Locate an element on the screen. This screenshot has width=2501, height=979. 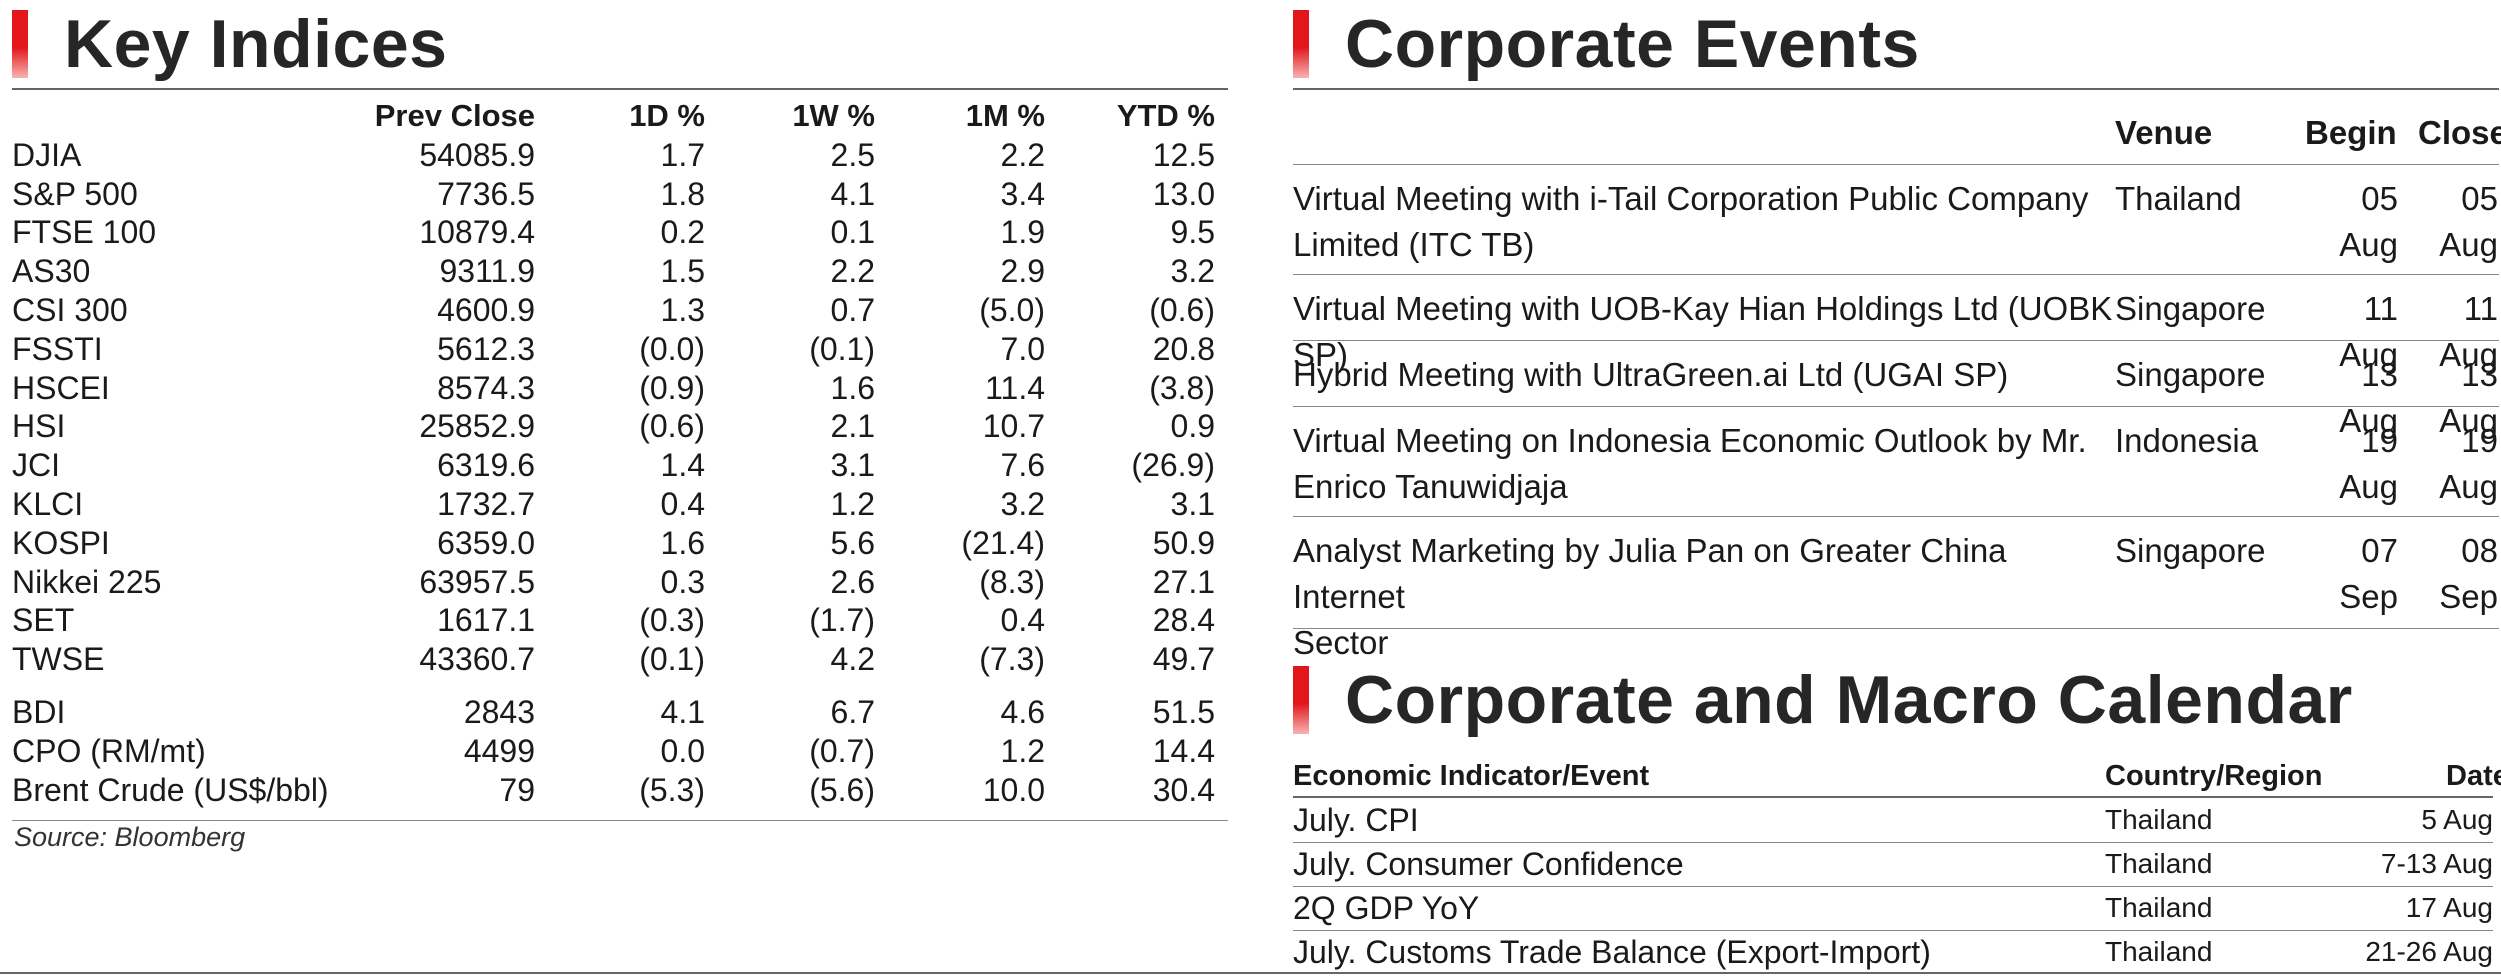
change-ytd-cell: 9.5 is located at coordinates (1192, 232).